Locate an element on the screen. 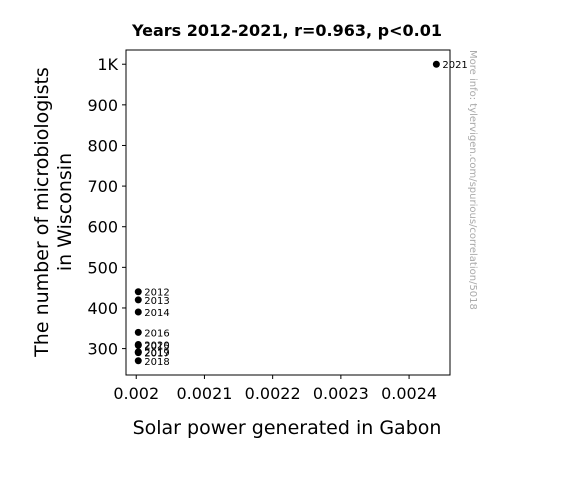 The height and width of the screenshot is (500, 575). data-point-label: 2012 is located at coordinates (156, 293).